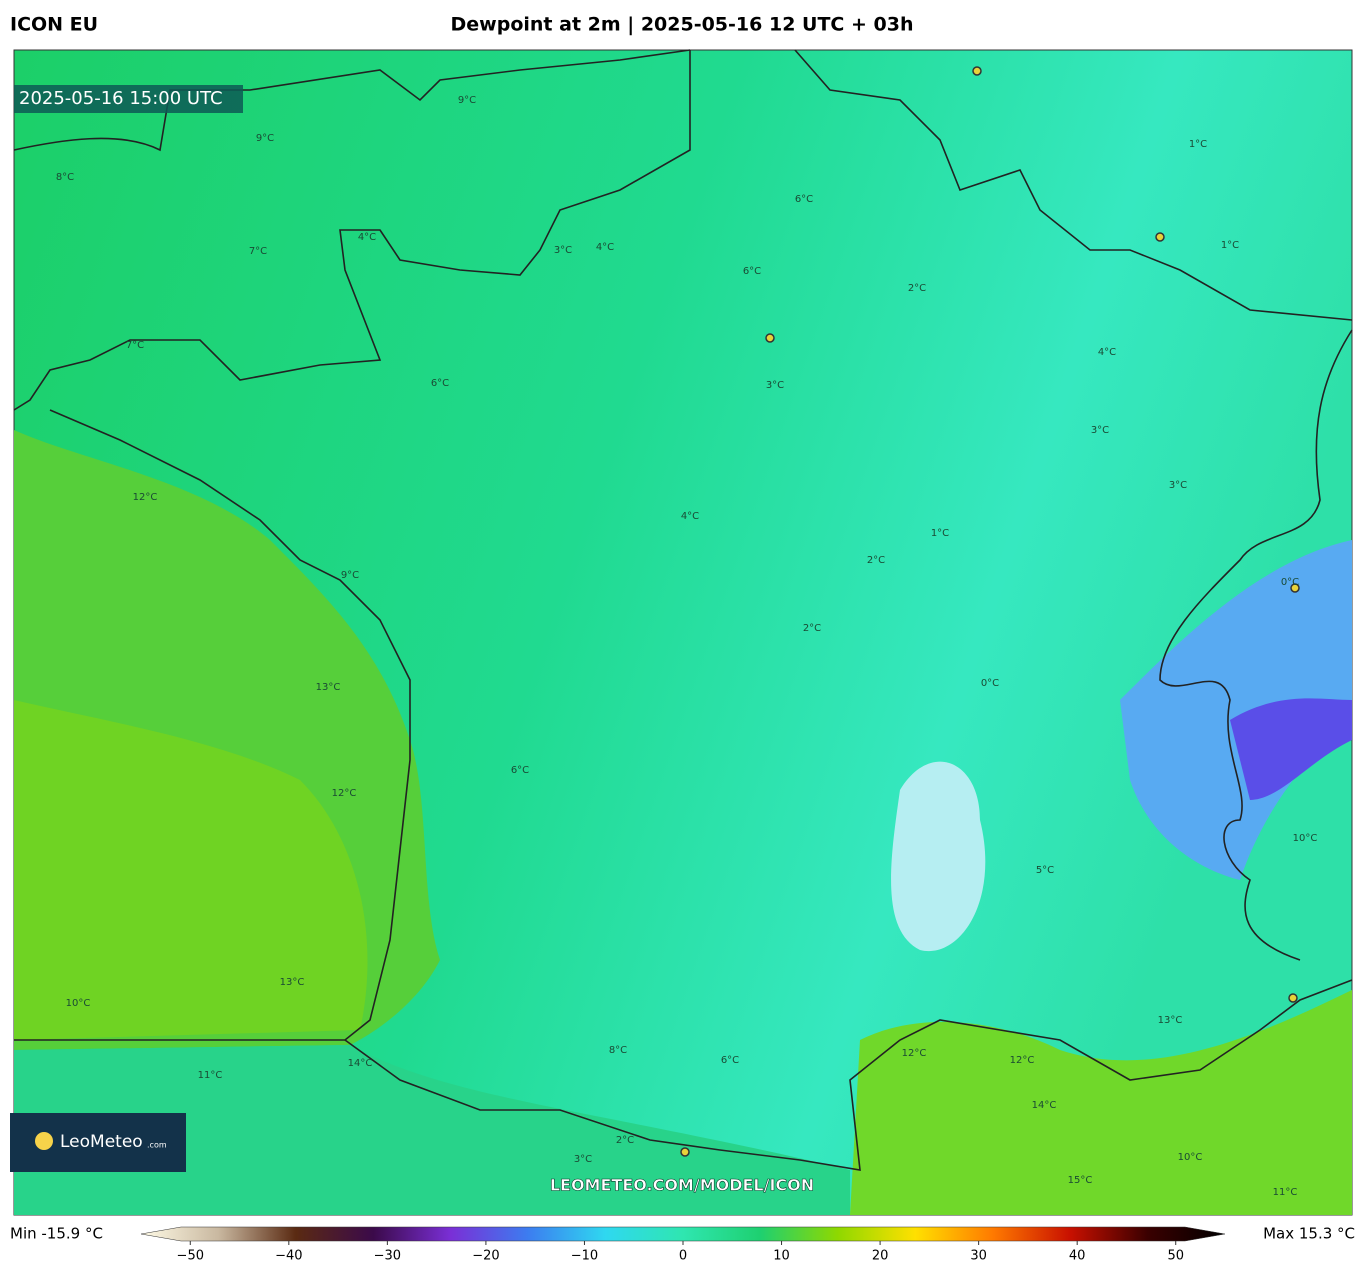 The width and height of the screenshot is (1365, 1267). Describe the element at coordinates (101, 1142) in the screenshot. I see `logo-name: LeoMeteo` at that location.